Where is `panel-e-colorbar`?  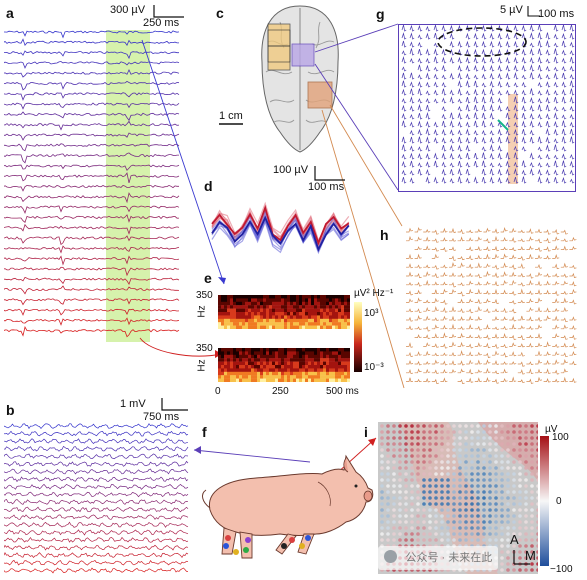 panel-e-colorbar is located at coordinates (358, 337).